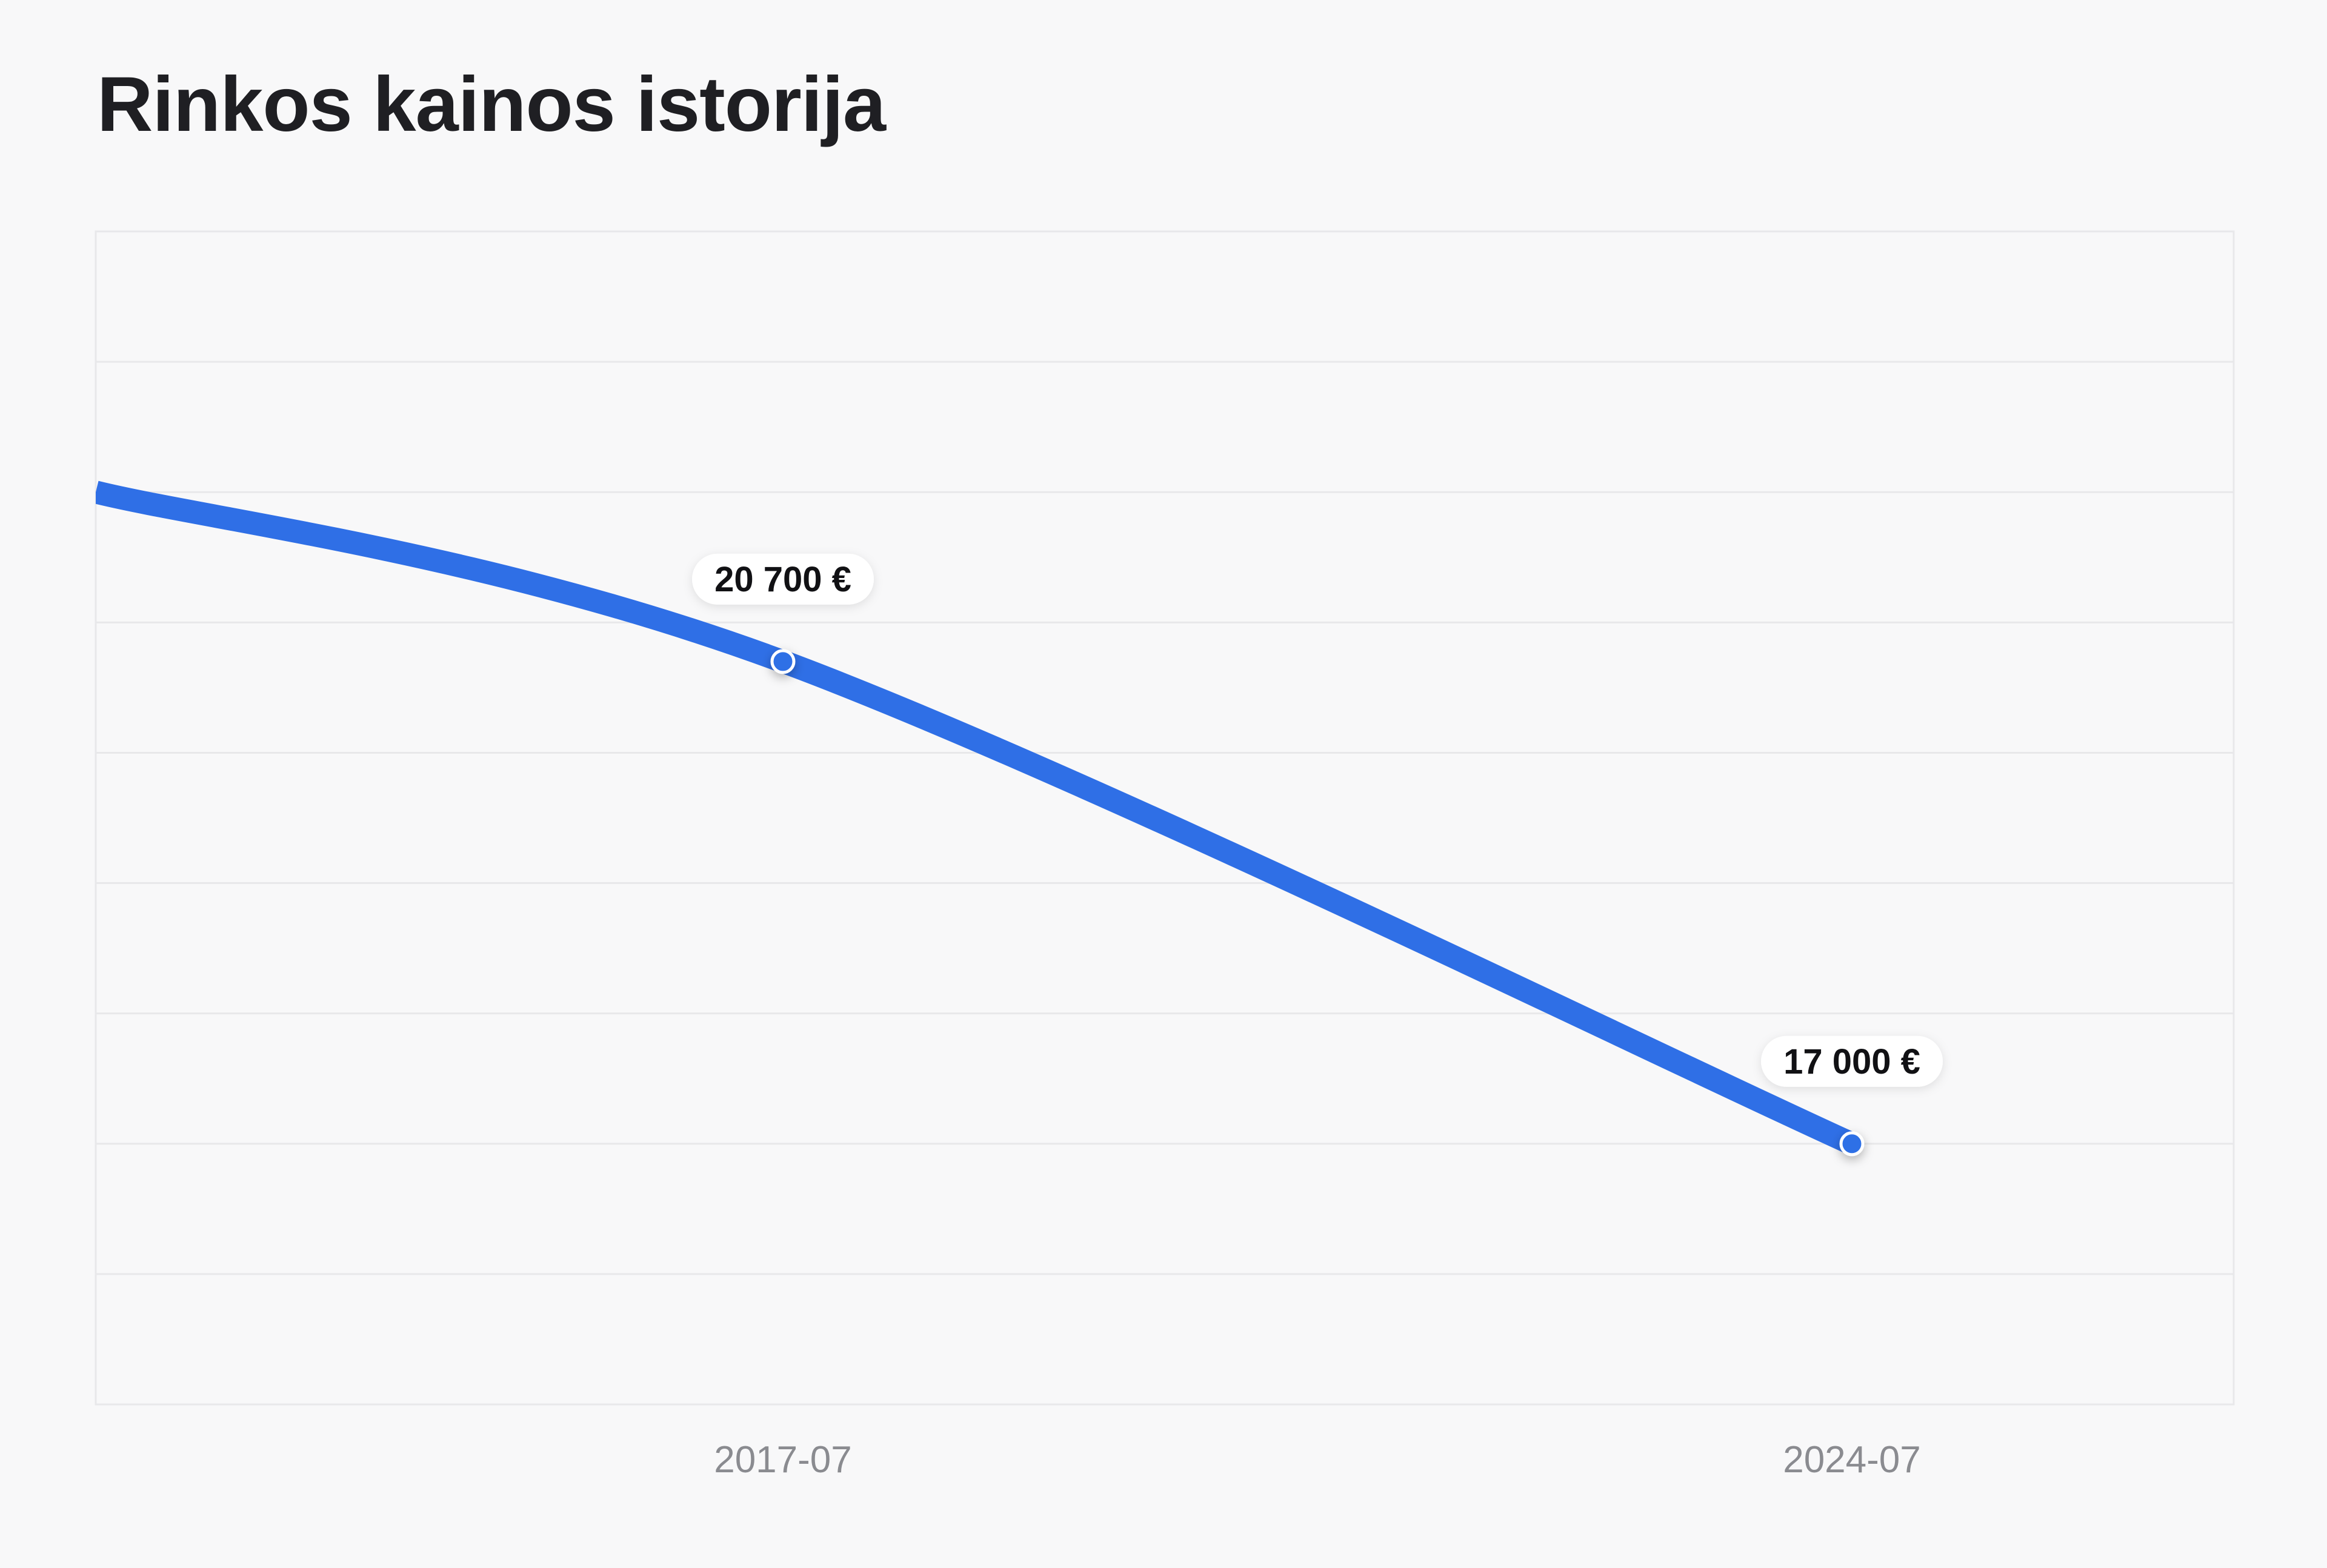 The image size is (2327, 1568). I want to click on x-tick-label: 2024-07, so click(1852, 1460).